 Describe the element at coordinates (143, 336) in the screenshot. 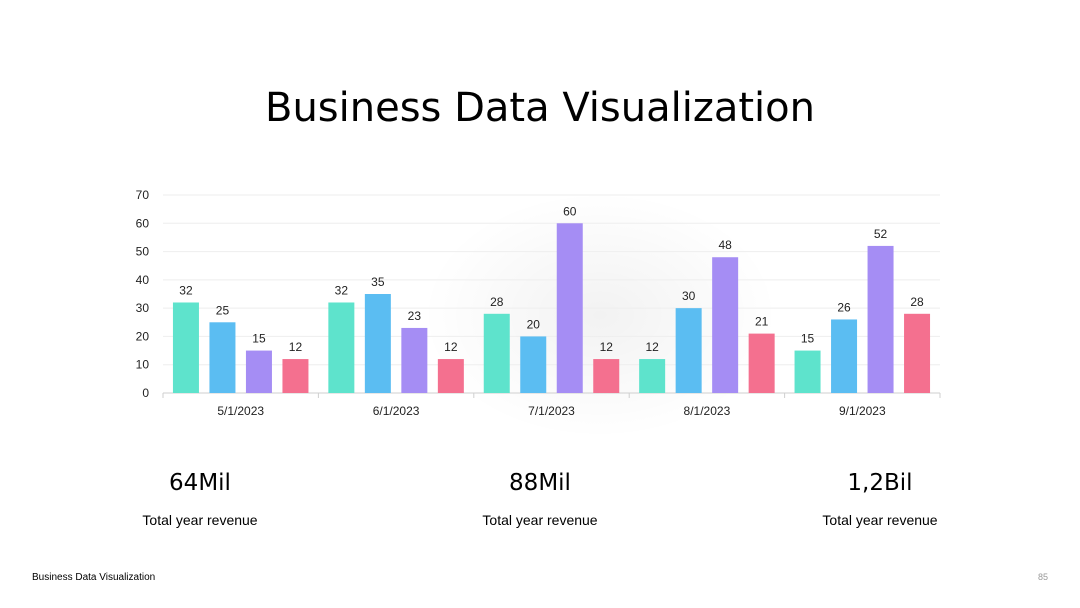

I see `y-tick-label: 20` at that location.